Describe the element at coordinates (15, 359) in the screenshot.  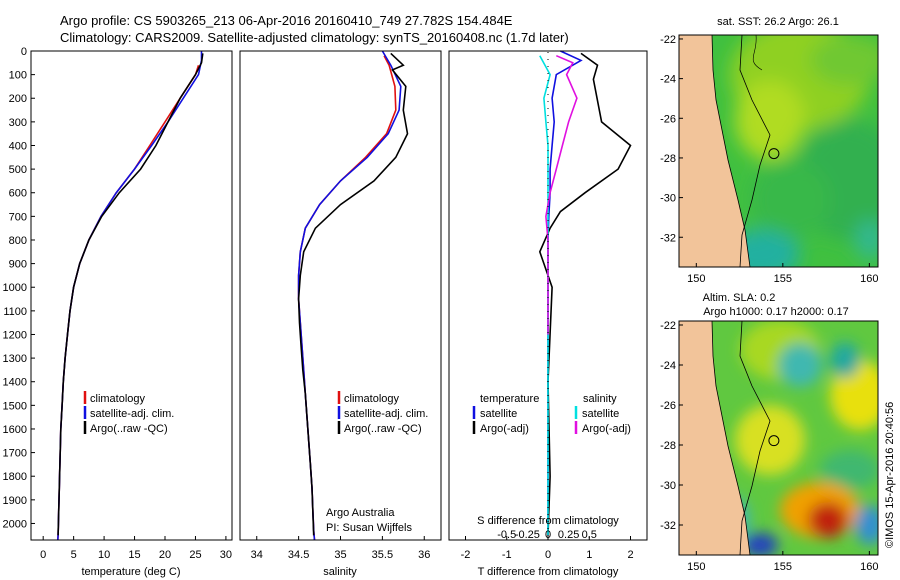
I see `y-tick-label: 1300` at that location.